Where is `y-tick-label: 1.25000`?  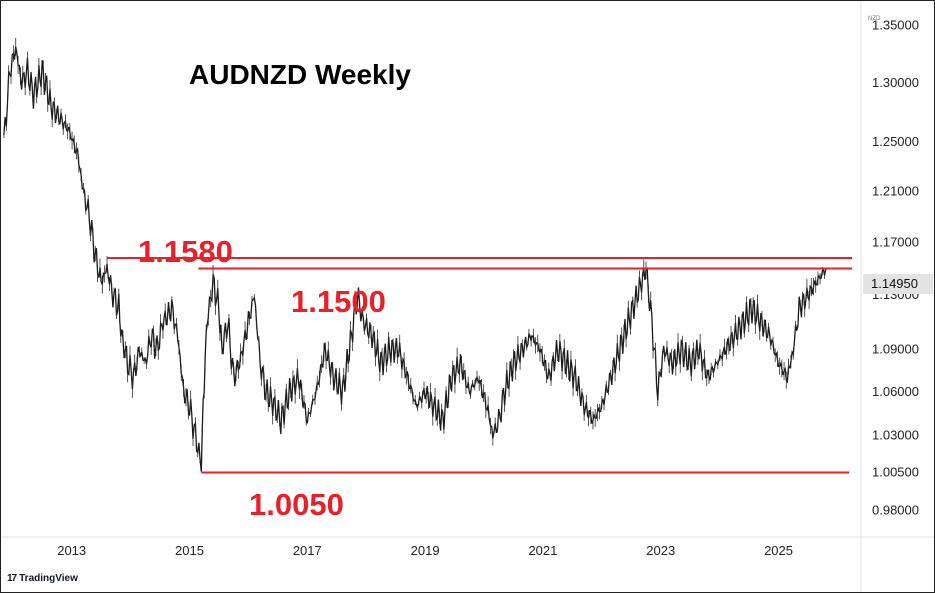 y-tick-label: 1.25000 is located at coordinates (895, 141).